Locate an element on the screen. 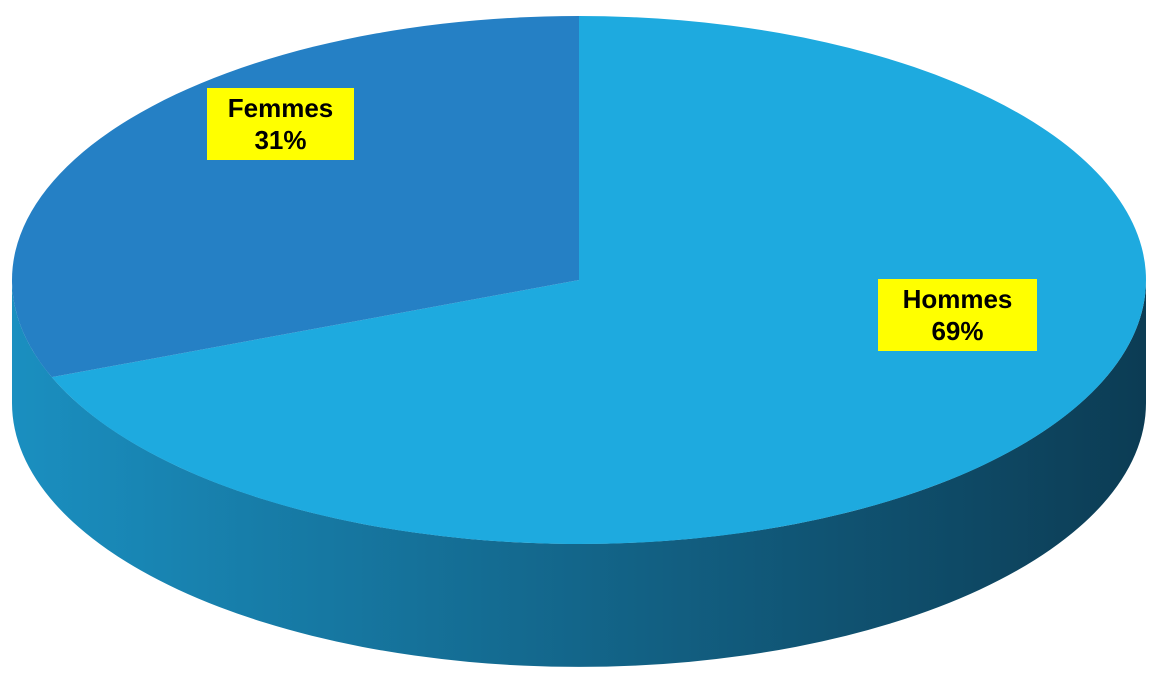 The height and width of the screenshot is (676, 1150). data-label-femmes-name: Femmes is located at coordinates (280, 108).